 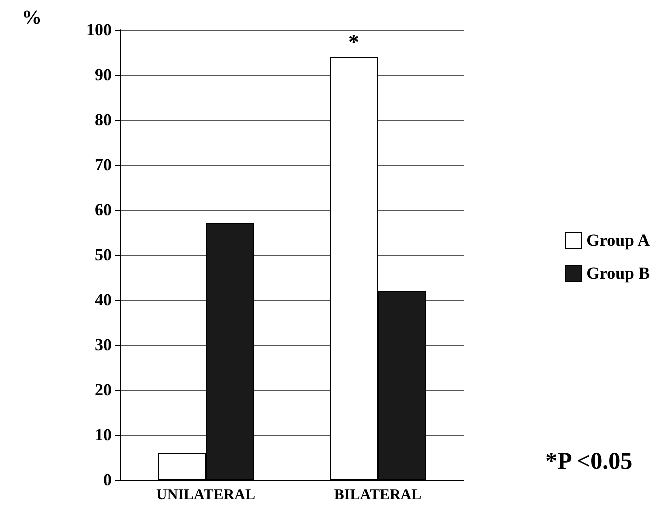 I want to click on y-tick-label: 10, so click(x=103, y=435).